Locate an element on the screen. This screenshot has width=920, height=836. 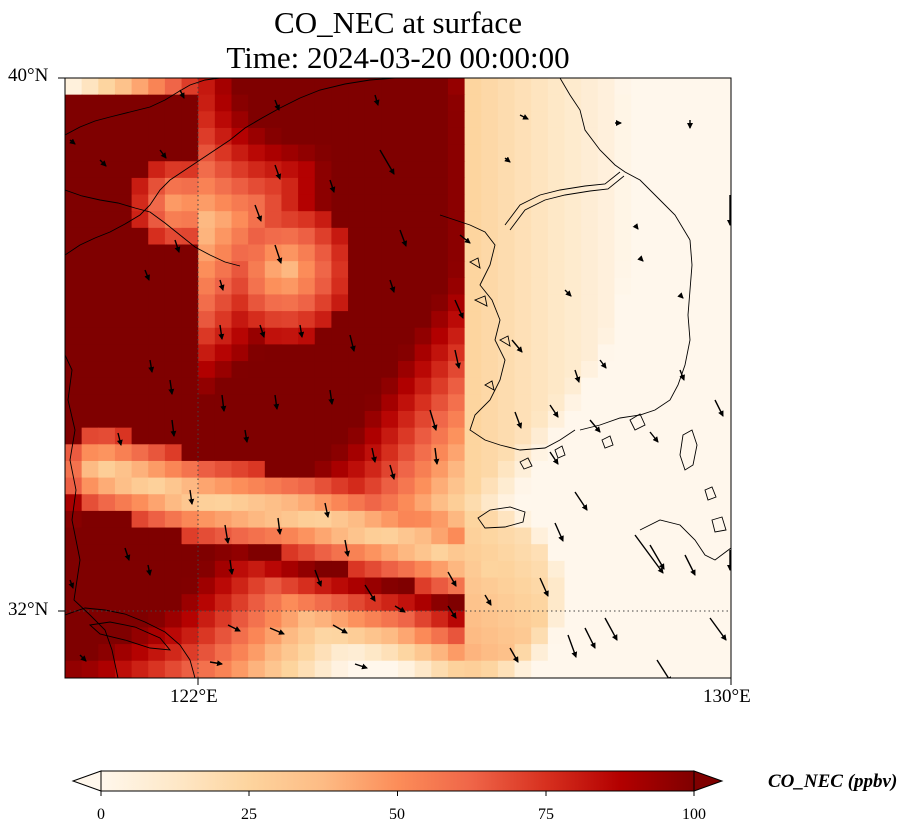
colorbar-ticks is located at coordinates (397, 793).